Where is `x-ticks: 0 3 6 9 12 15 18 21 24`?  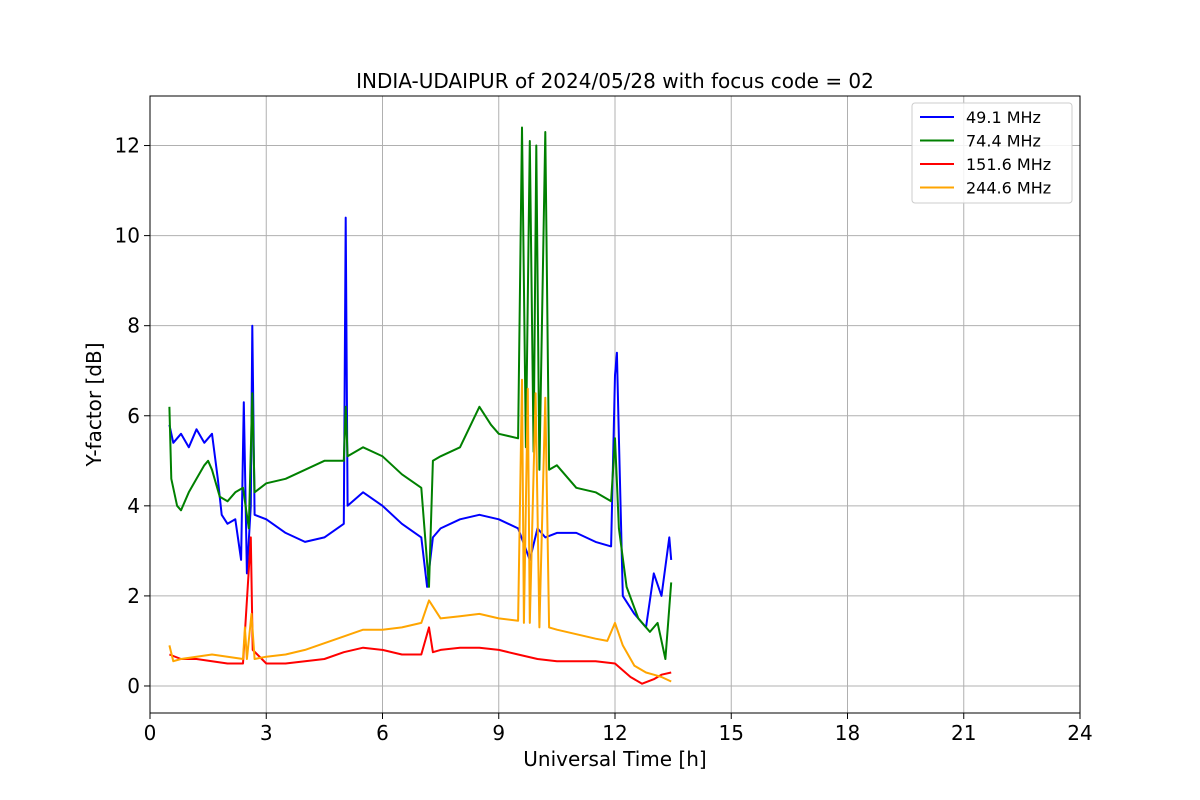
x-ticks: 0 3 6 9 12 15 18 21 24 is located at coordinates (618, 729).